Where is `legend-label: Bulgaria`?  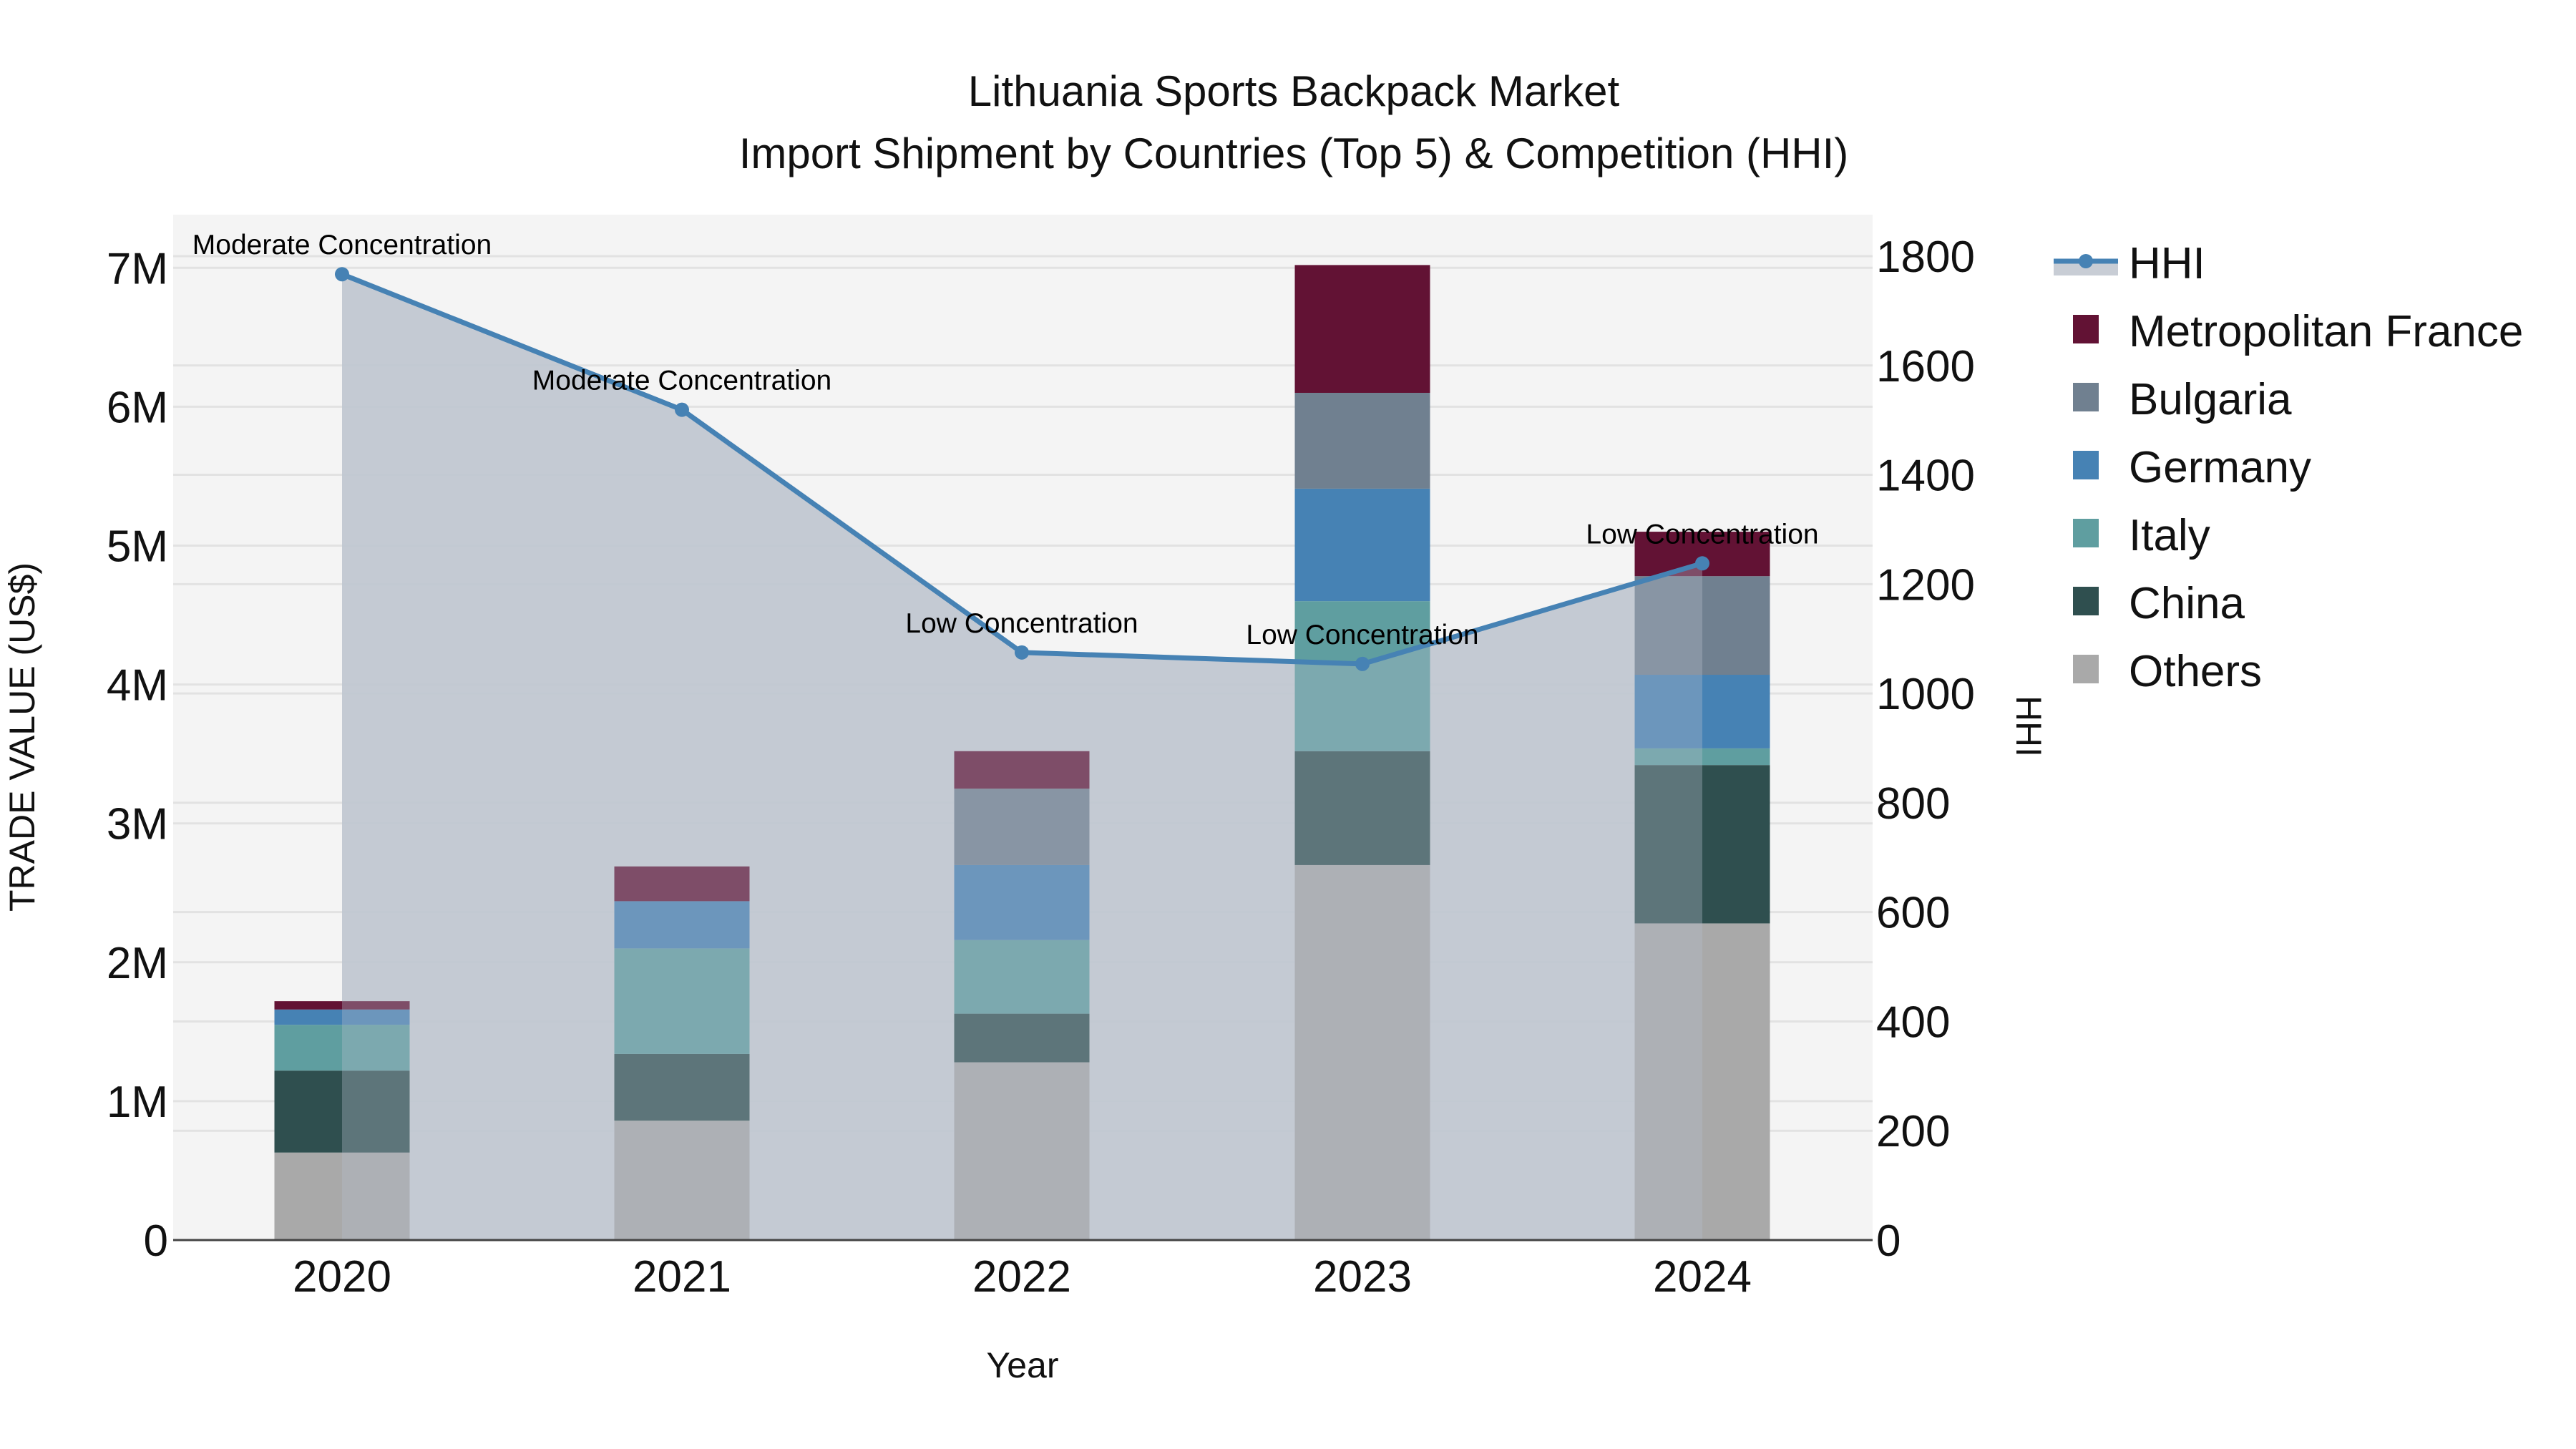
legend-label: Bulgaria is located at coordinates (2210, 399).